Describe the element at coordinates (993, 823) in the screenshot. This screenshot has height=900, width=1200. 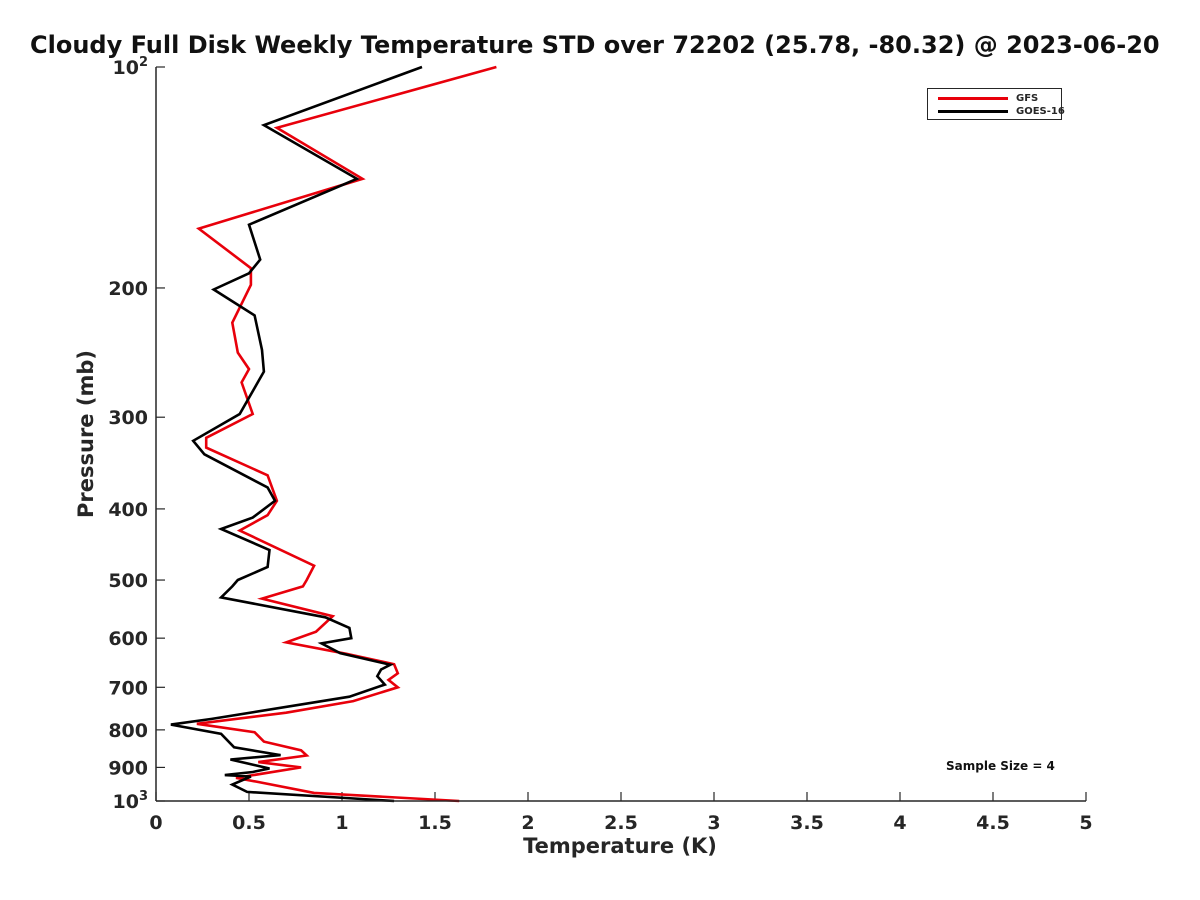
I see `x-tick-label: 4.5` at that location.